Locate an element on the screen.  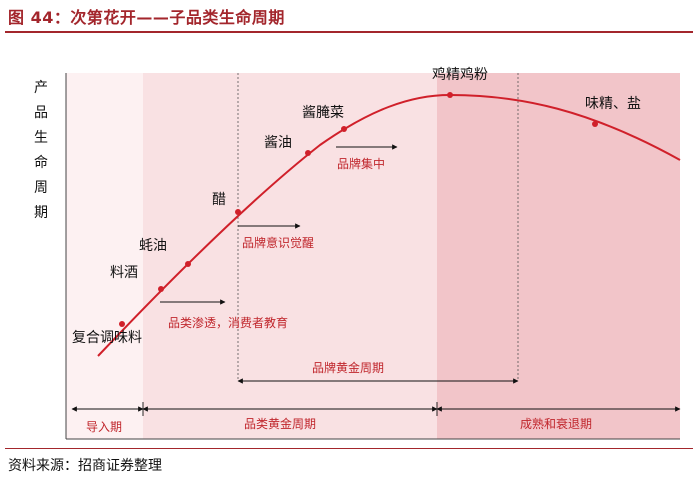
label-awareness: 品牌意识觉醒 is located at coordinates (278, 242).